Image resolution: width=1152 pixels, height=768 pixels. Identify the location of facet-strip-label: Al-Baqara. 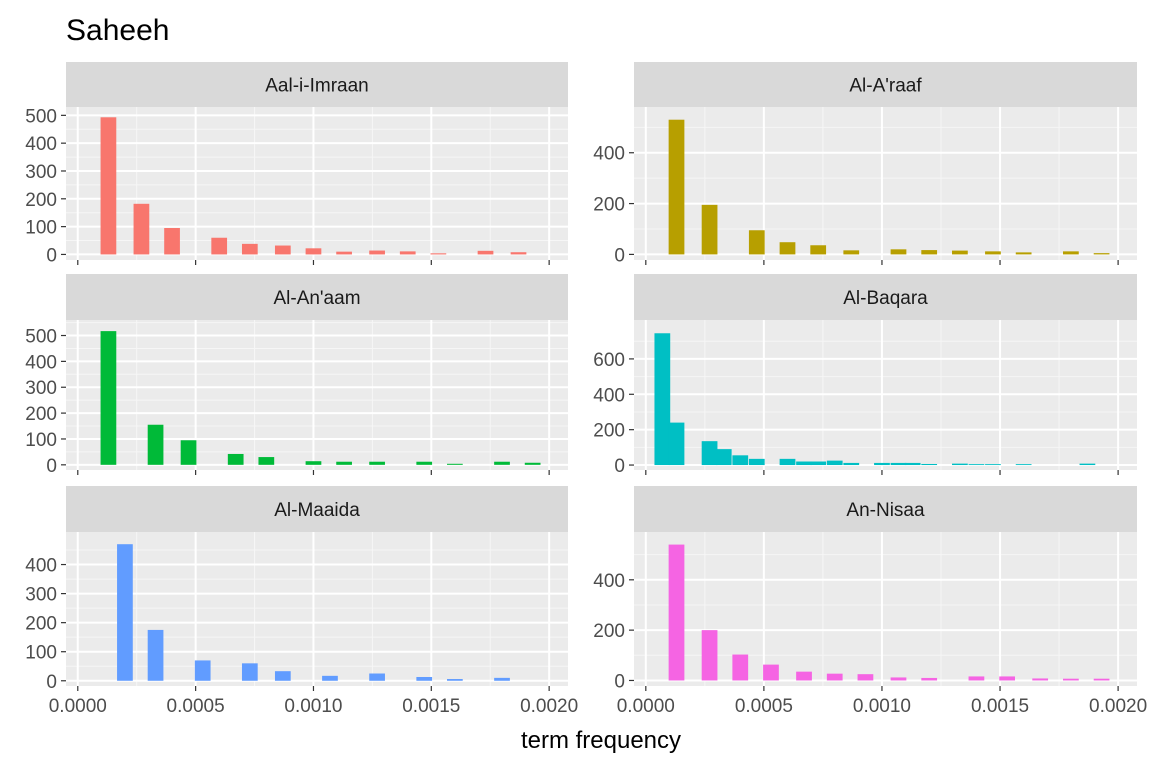
(885, 298).